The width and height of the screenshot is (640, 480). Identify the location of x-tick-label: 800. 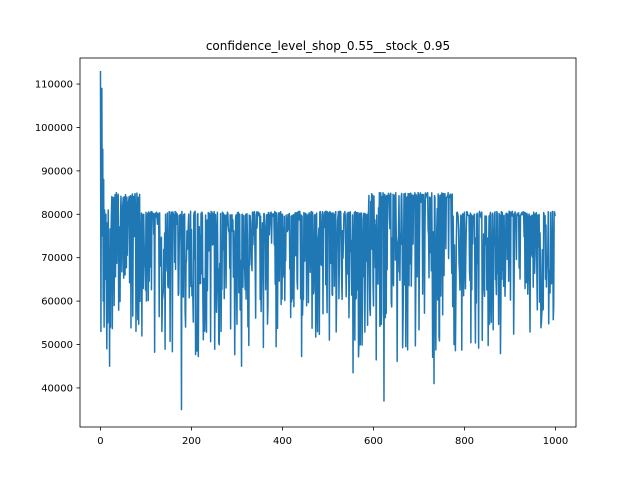
(464, 441).